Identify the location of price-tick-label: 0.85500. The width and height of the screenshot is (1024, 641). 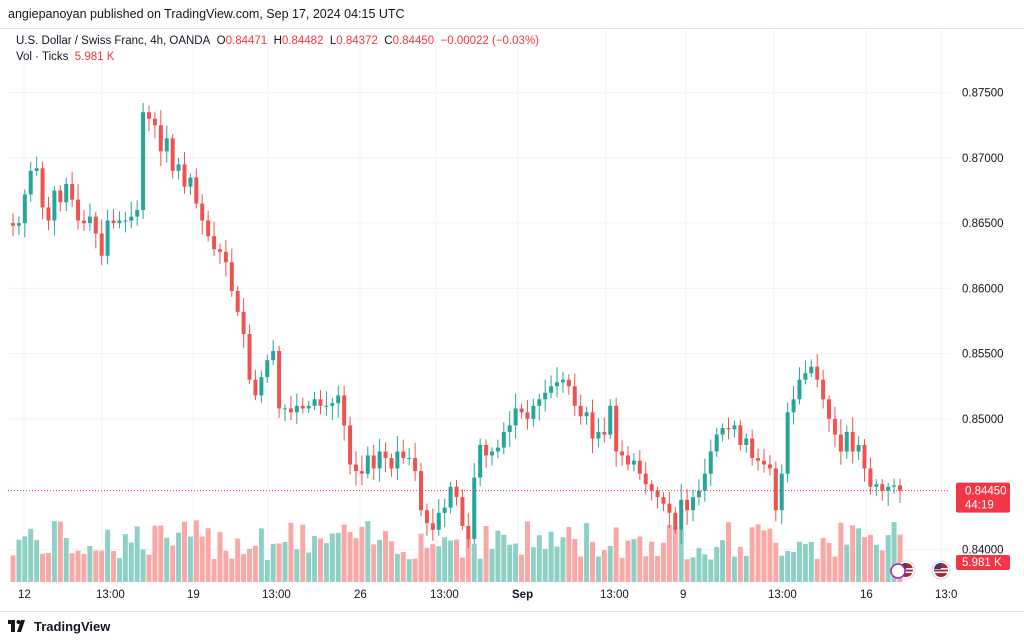
(983, 355).